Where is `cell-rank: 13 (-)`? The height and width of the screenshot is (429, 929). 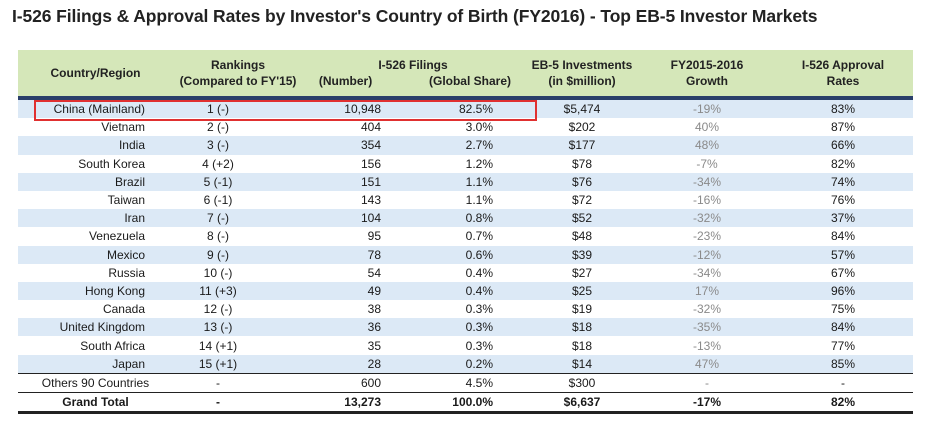 cell-rank: 13 (-) is located at coordinates (238, 327).